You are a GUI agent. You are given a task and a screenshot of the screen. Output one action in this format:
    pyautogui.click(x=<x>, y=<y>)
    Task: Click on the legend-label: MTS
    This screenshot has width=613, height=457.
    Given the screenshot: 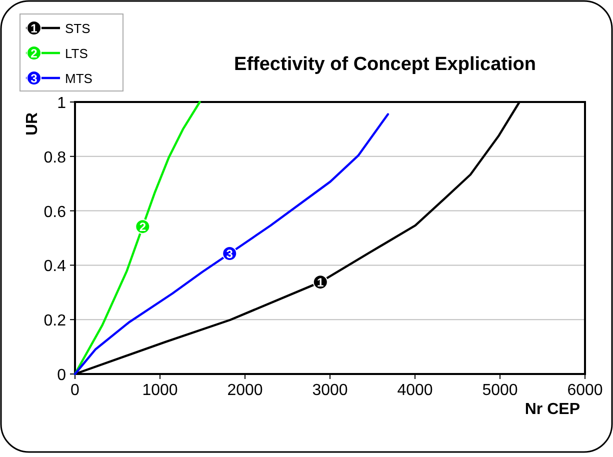 What is the action you would take?
    pyautogui.click(x=79, y=78)
    